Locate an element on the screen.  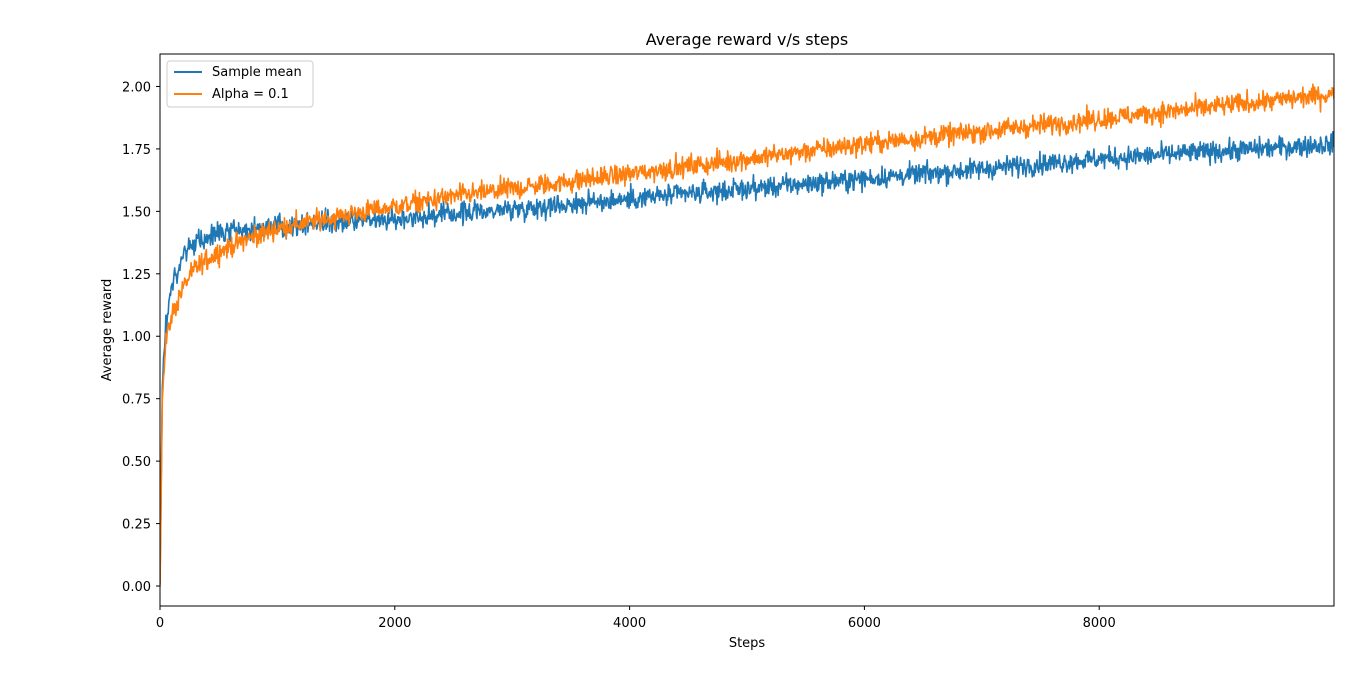
x-tick-label: 2000 is located at coordinates (394, 623).